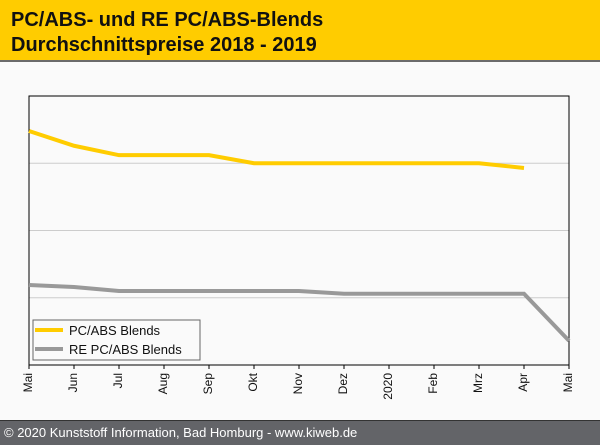 The image size is (600, 445). What do you see at coordinates (388, 386) in the screenshot?
I see `x-tick-label: 2020` at bounding box center [388, 386].